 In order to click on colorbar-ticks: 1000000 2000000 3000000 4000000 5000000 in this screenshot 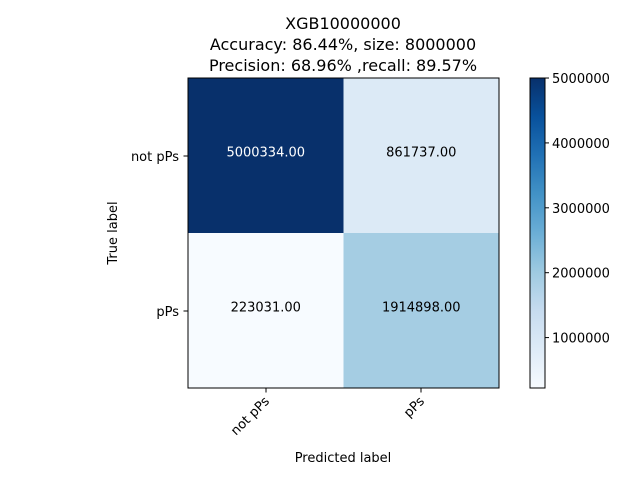, I will do `click(577, 209)`.